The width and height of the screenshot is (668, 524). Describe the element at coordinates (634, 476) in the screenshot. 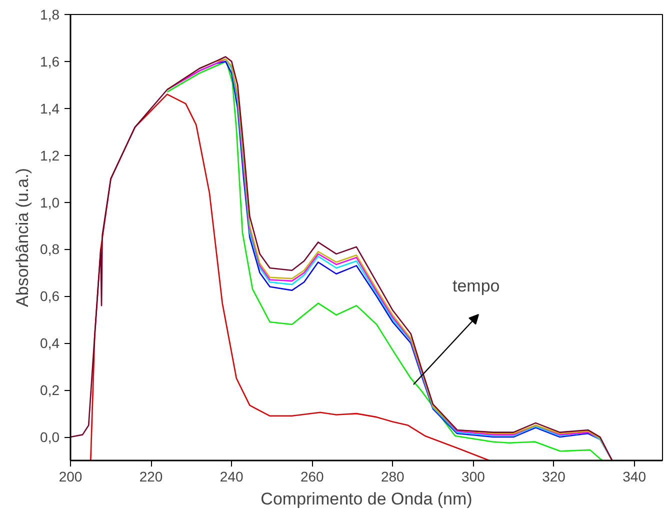

I see `x-tick-label: 340` at that location.